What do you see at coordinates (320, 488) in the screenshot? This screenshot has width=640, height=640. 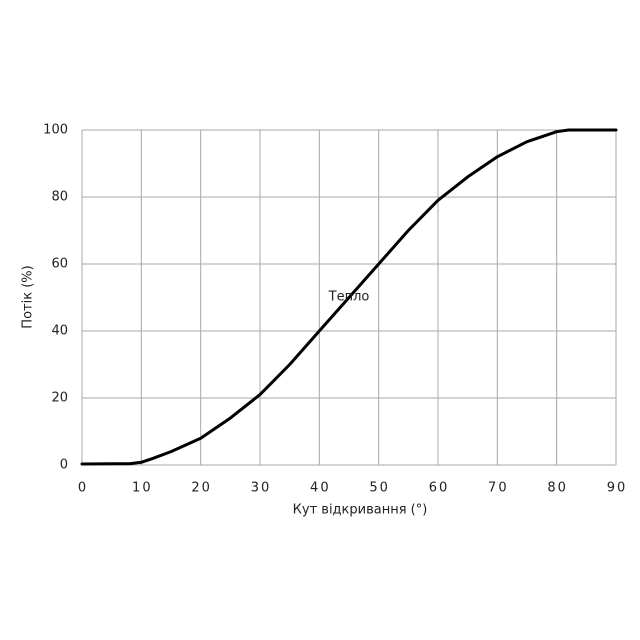 I see `x-tick-label: 40` at bounding box center [320, 488].